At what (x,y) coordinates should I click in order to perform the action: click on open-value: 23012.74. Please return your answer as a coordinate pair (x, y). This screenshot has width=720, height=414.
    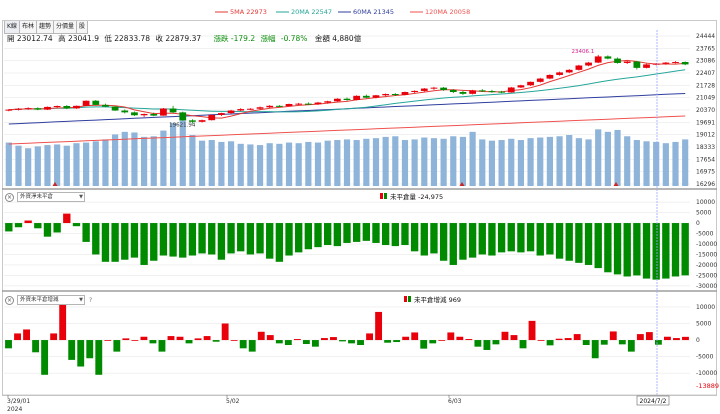
    Looking at the image, I should click on (34, 38).